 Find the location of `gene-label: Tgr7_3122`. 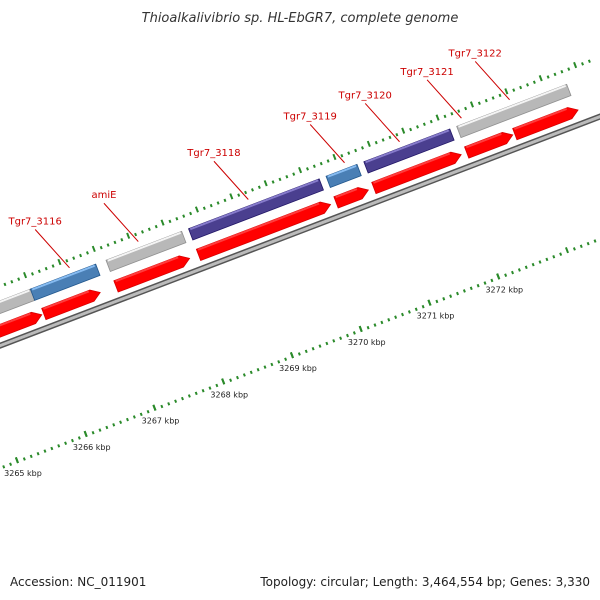

gene-label: Tgr7_3122 is located at coordinates (475, 53).